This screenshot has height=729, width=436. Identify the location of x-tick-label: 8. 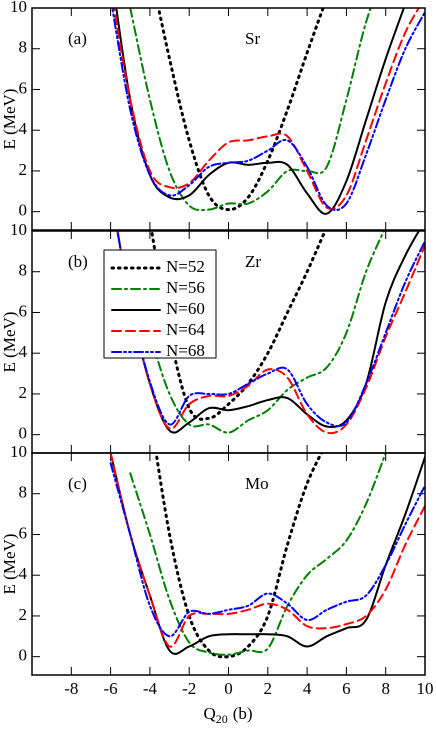
(385, 688).